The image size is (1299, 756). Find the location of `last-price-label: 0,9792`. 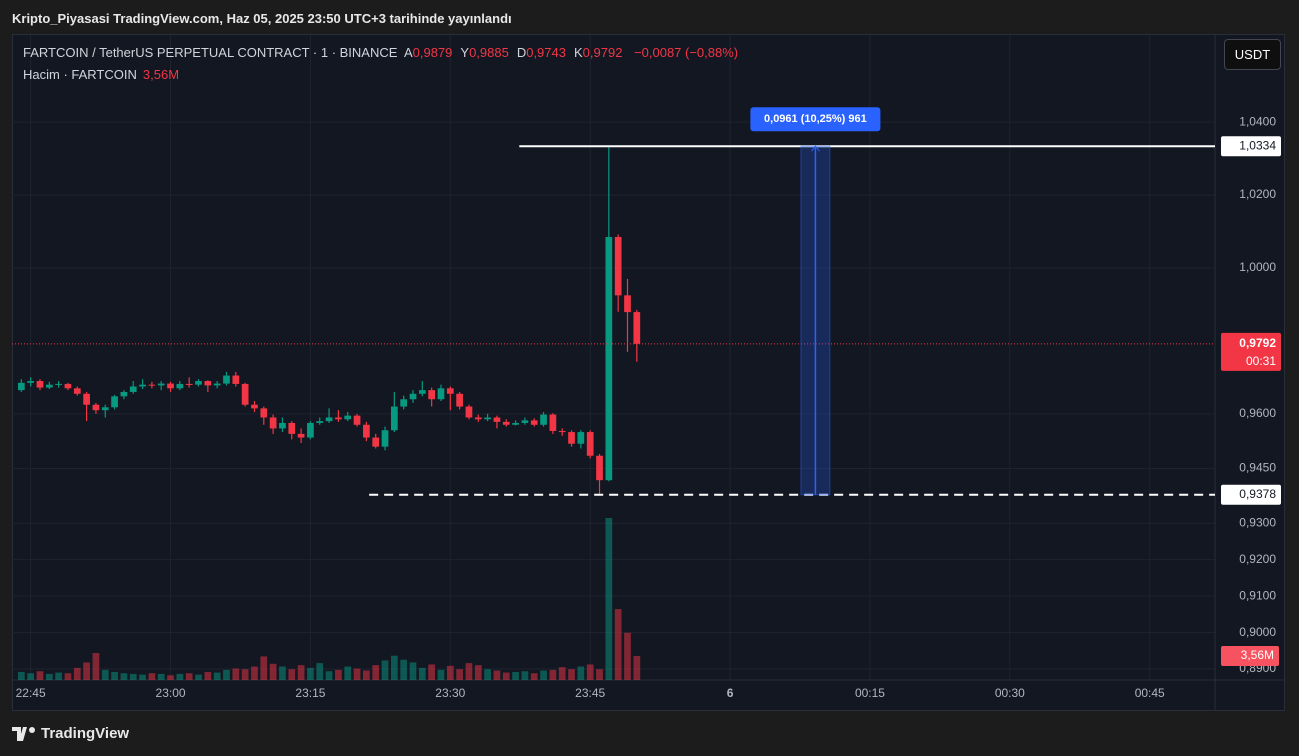

last-price-label: 0,9792 is located at coordinates (1257, 343).